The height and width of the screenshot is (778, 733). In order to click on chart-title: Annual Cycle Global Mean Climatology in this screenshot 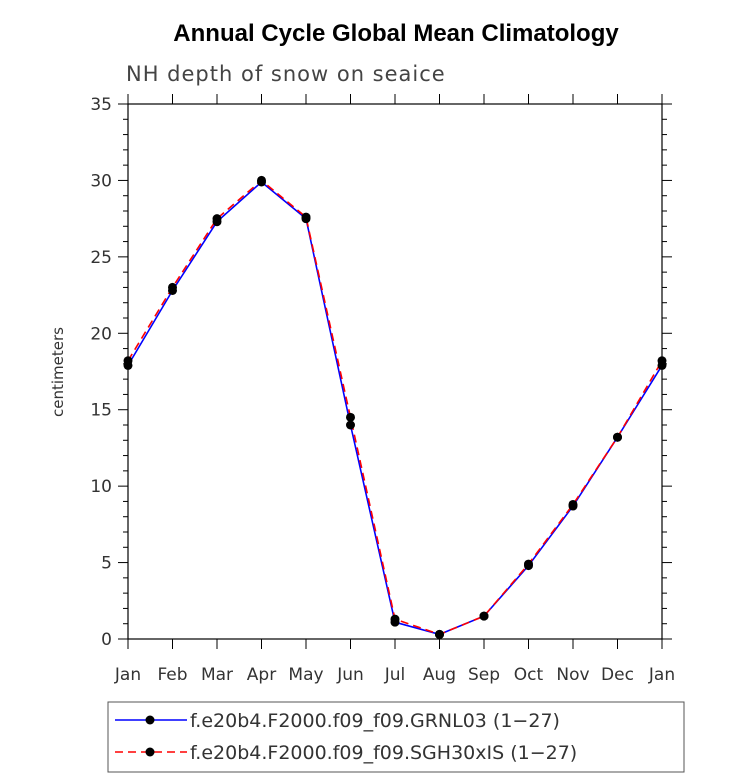, I will do `click(396, 33)`.